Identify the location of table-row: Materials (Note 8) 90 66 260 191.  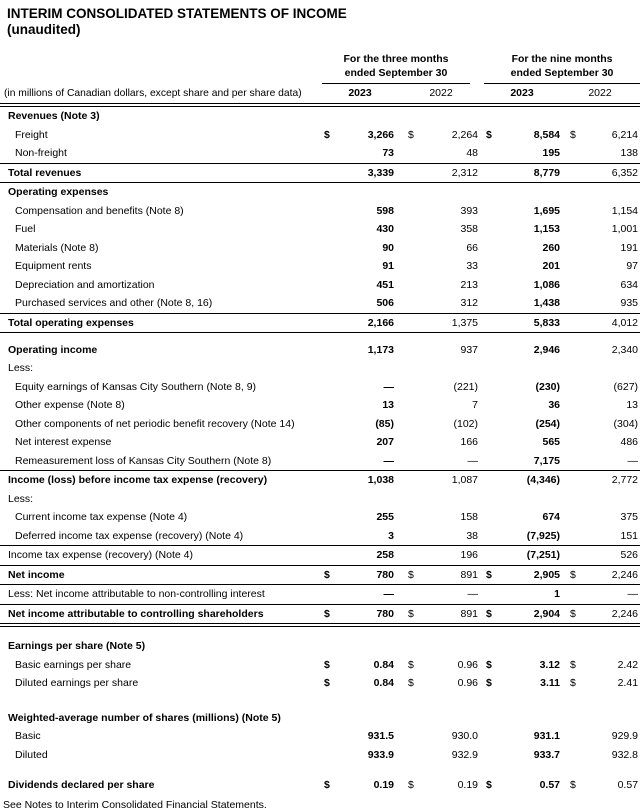
(320, 248).